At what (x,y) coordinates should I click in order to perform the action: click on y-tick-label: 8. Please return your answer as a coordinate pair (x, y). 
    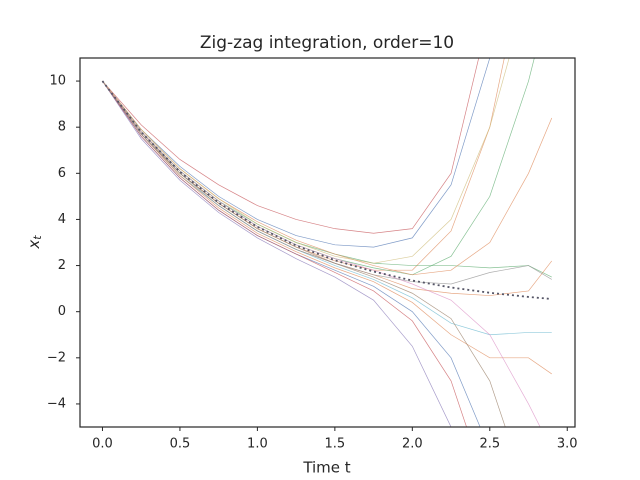
    Looking at the image, I should click on (62, 127).